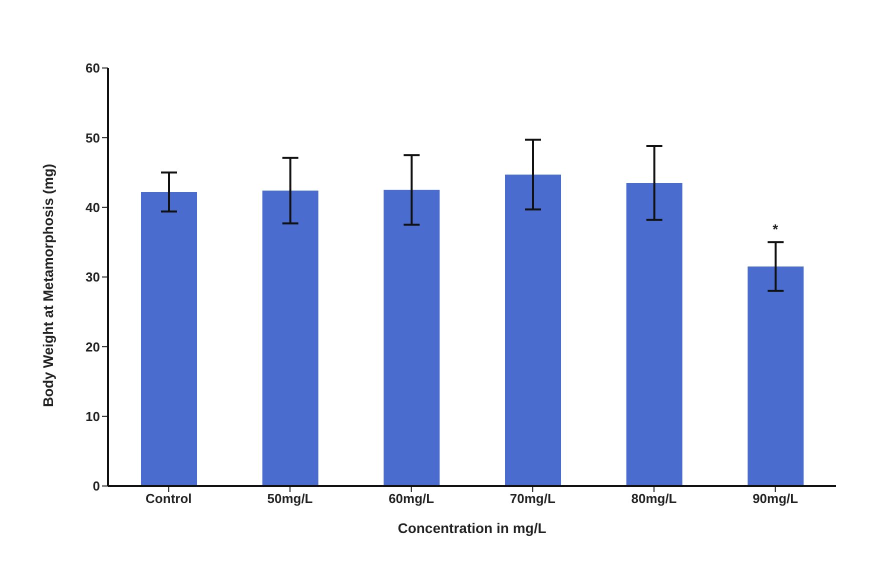 The width and height of the screenshot is (884, 569). Describe the element at coordinates (48, 285) in the screenshot. I see `y-axis-title: Body Weight at Metamorphosis (mg)` at that location.